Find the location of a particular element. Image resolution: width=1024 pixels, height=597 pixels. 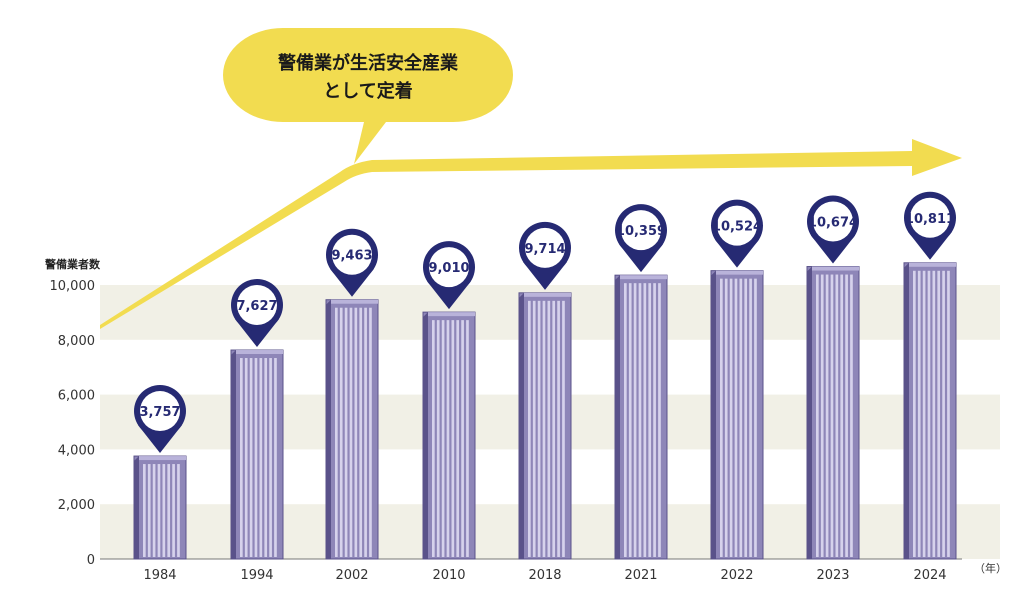

value-pin: 9,010 is located at coordinates (449, 275).